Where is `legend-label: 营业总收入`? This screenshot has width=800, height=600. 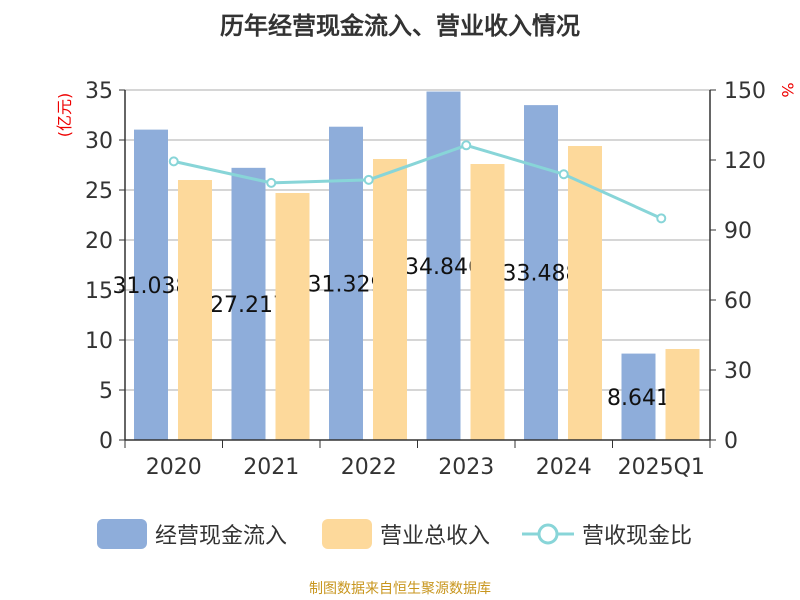
legend-label: 营业总收入 is located at coordinates (435, 536).